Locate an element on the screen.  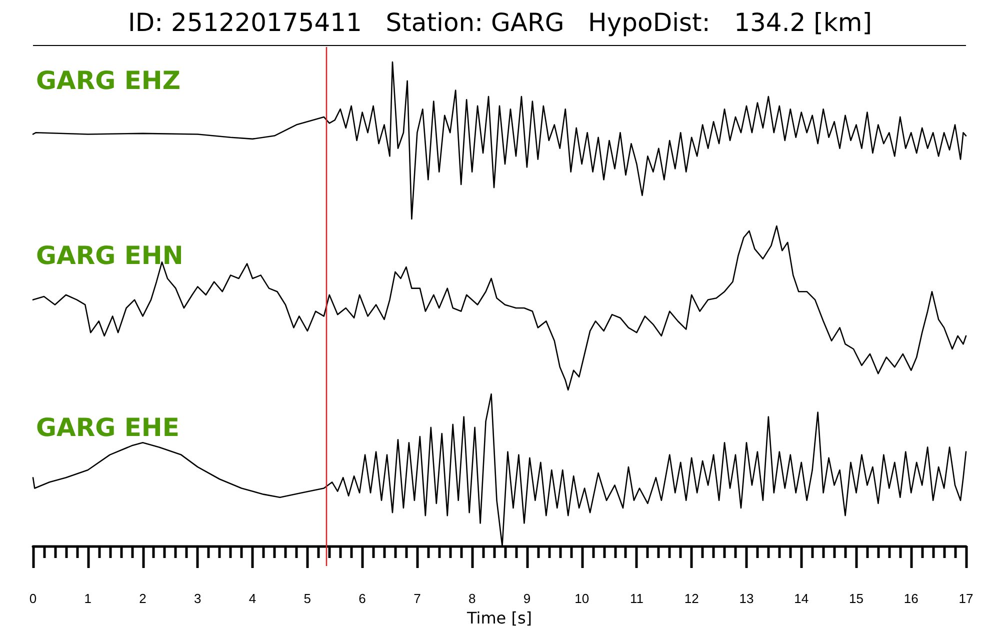
x-tick-label: 8 is located at coordinates (472, 598).